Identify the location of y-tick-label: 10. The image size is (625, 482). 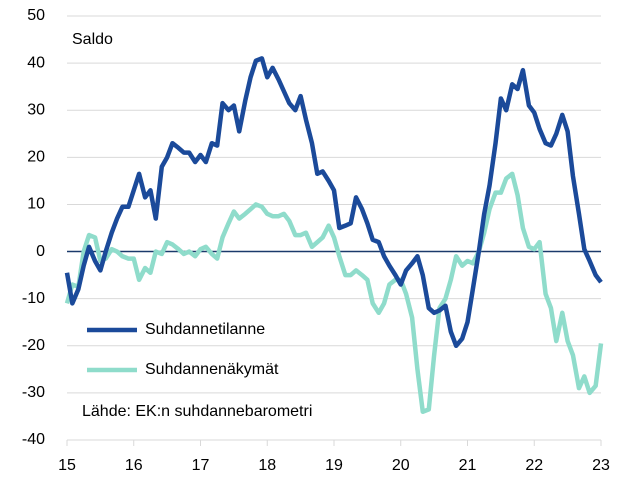
(36, 204).